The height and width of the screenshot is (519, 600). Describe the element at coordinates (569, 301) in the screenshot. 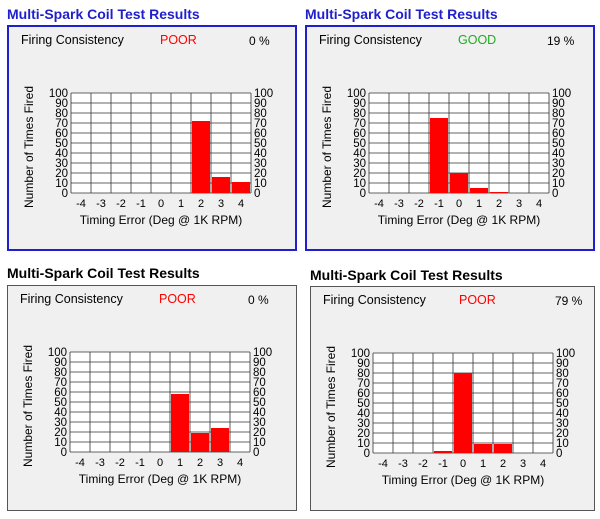

I see `consistency-percent: 79 %` at that location.